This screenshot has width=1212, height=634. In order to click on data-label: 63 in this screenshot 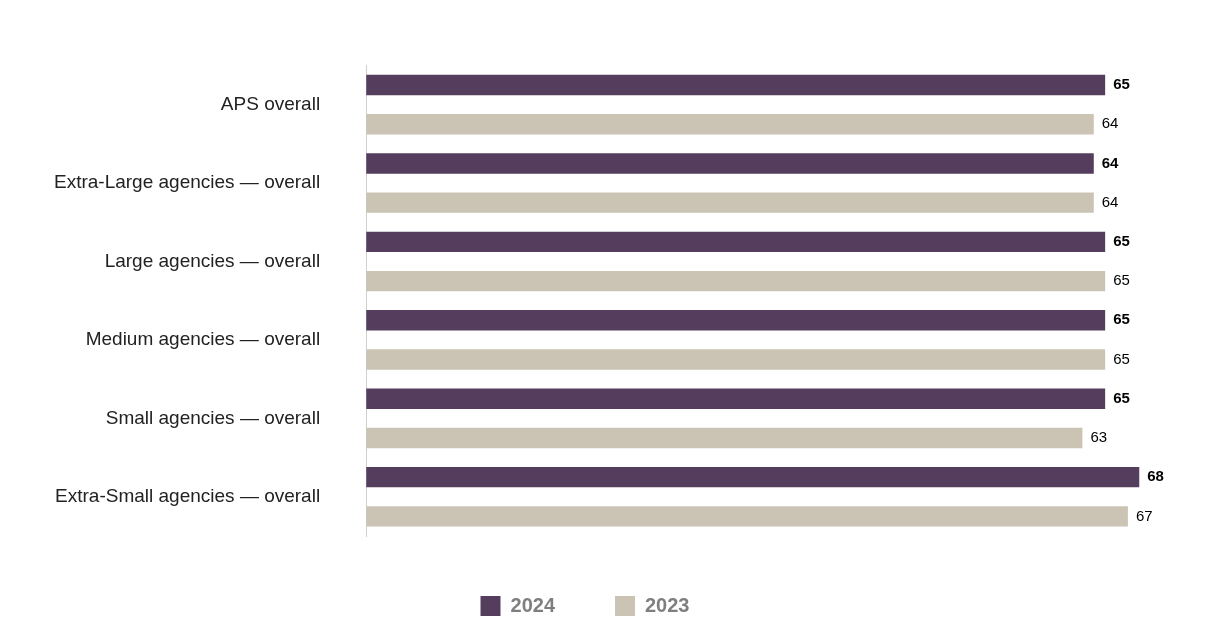, I will do `click(1099, 437)`.